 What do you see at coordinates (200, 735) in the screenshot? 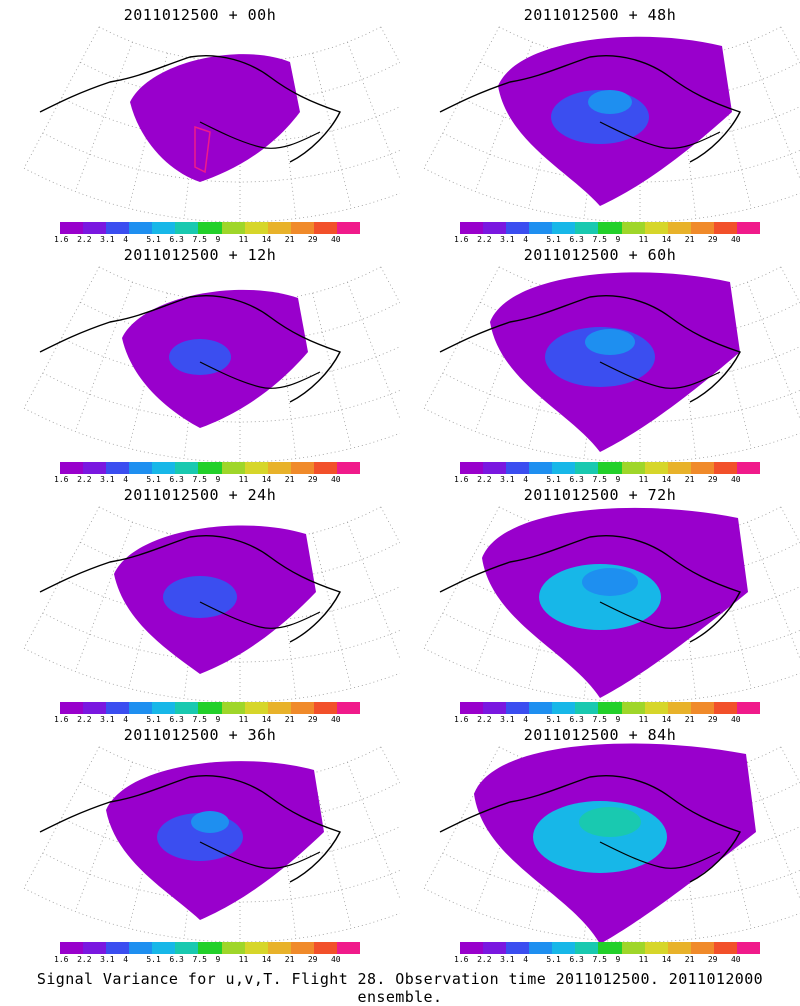
I see `panel-title: 2011012500 + 36h` at bounding box center [200, 735].